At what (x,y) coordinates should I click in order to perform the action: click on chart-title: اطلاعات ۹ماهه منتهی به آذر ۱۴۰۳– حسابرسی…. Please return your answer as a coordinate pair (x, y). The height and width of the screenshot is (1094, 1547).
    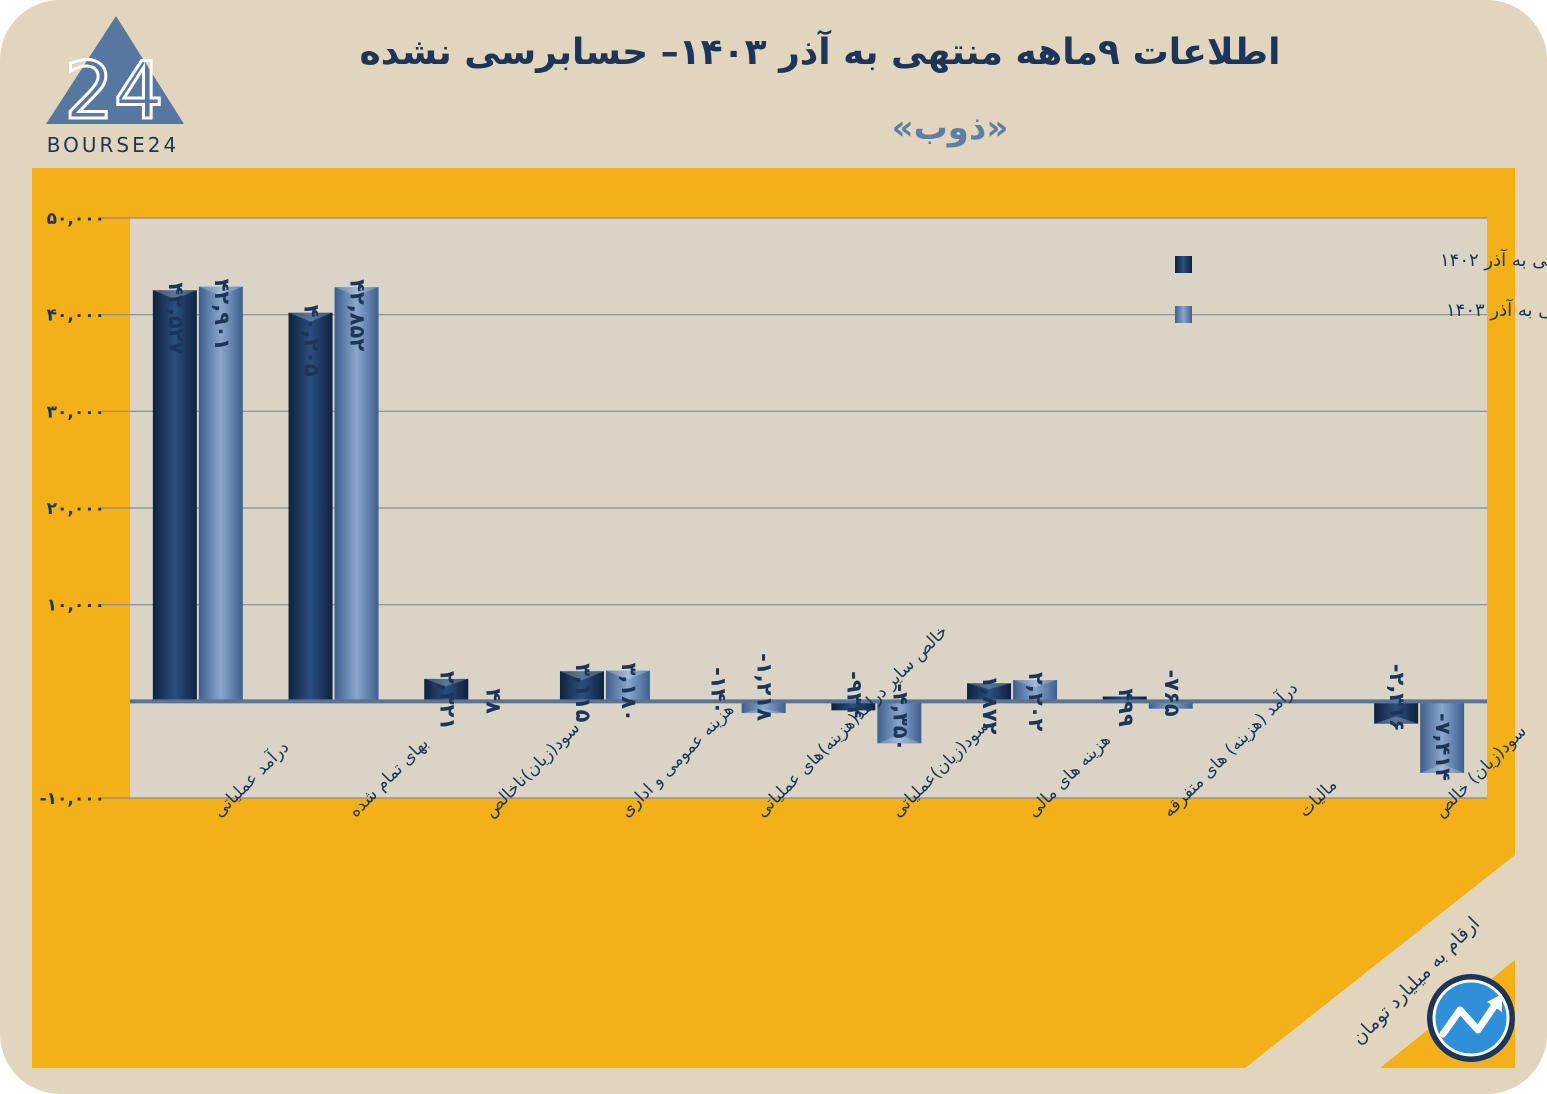
    Looking at the image, I should click on (820, 52).